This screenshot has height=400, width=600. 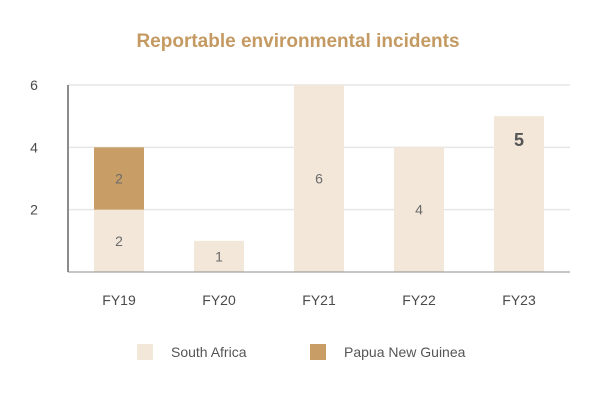 I want to click on data-label-FY22-south-africa: 4, so click(x=419, y=210).